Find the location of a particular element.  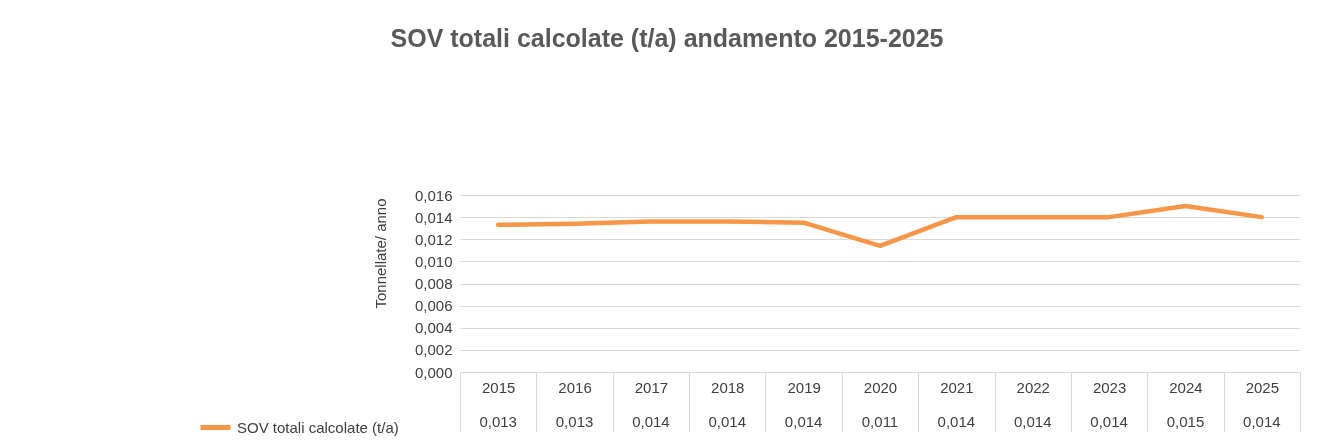

y-tick-label: 0,008 is located at coordinates (433, 283).